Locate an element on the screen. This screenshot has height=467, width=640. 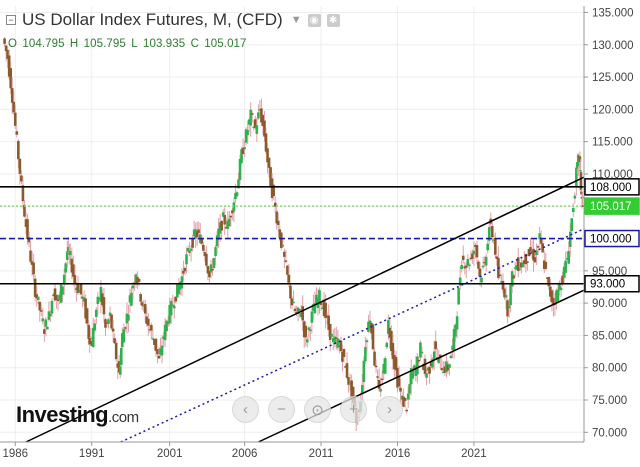
price-tag-label-3: 93.000 is located at coordinates (607, 285).